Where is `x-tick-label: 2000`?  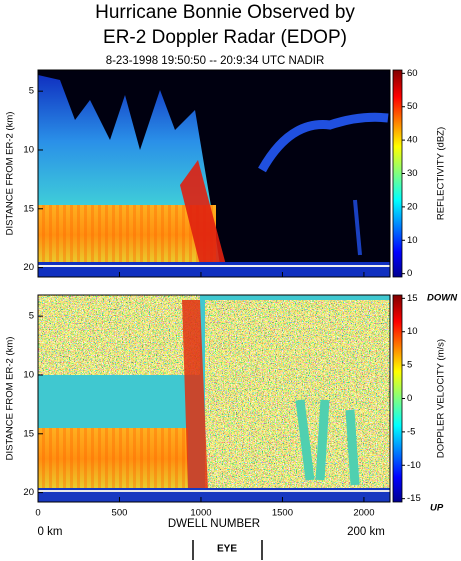 x-tick-label: 2000 is located at coordinates (363, 513).